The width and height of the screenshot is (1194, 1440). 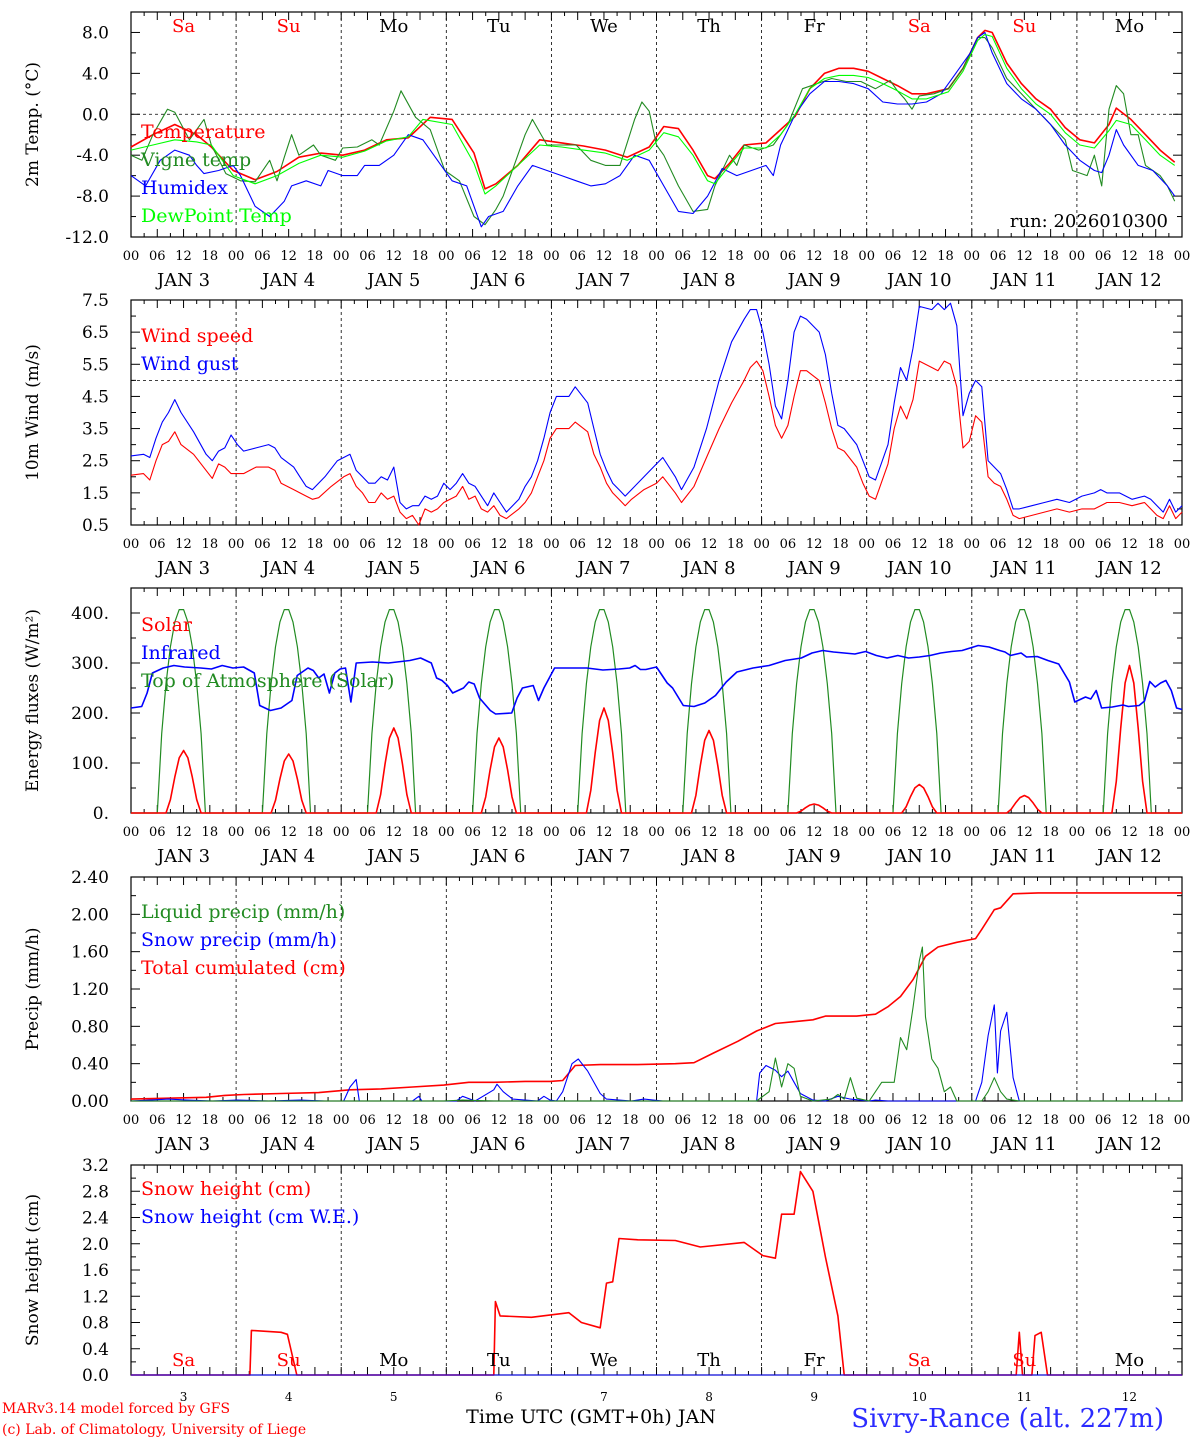 What do you see at coordinates (203, 132) in the screenshot?
I see `legend-entry: Temperature` at bounding box center [203, 132].